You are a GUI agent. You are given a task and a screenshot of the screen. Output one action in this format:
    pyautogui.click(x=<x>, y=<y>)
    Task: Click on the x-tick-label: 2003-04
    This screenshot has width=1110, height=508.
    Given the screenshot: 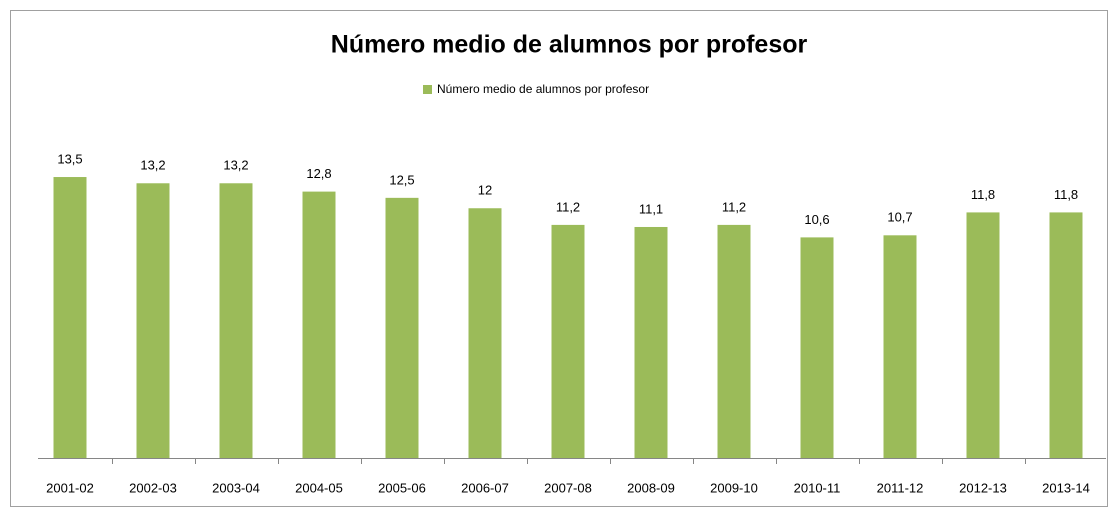 What is the action you would take?
    pyautogui.click(x=236, y=487)
    